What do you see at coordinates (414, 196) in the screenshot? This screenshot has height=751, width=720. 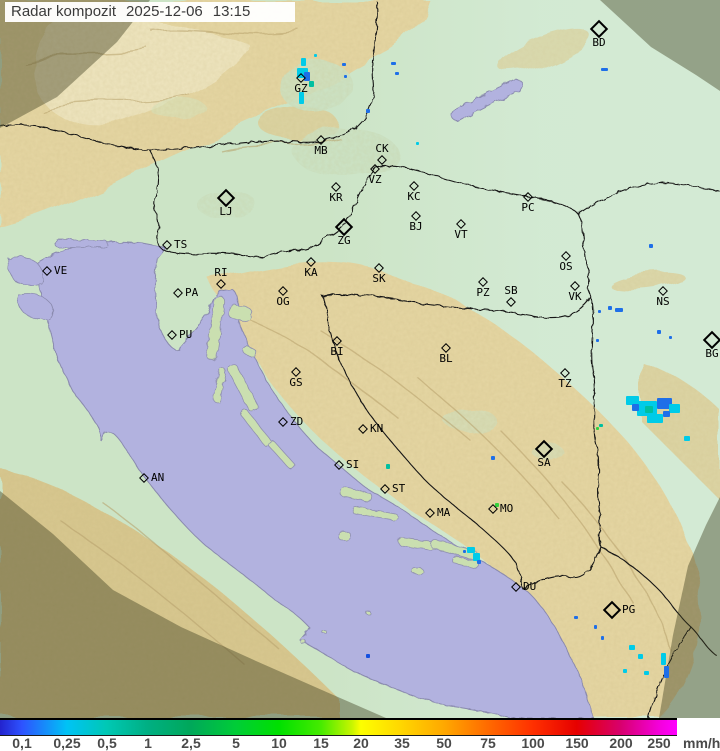 I see `city-label-KC: KC` at bounding box center [414, 196].